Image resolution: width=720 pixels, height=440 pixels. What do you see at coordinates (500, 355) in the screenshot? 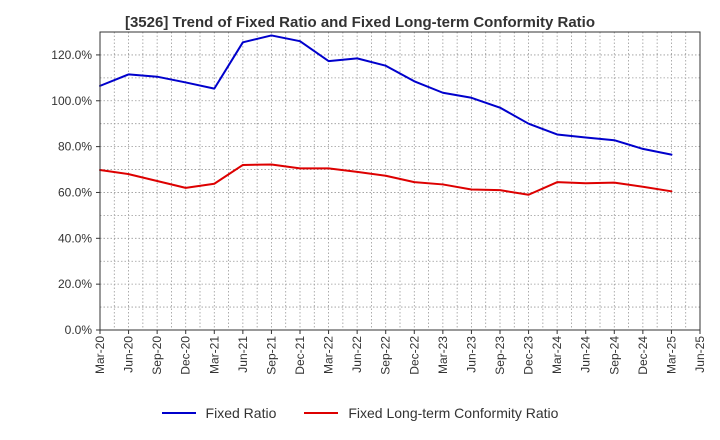
I see `x-tick-label: Sep-23` at bounding box center [500, 355].